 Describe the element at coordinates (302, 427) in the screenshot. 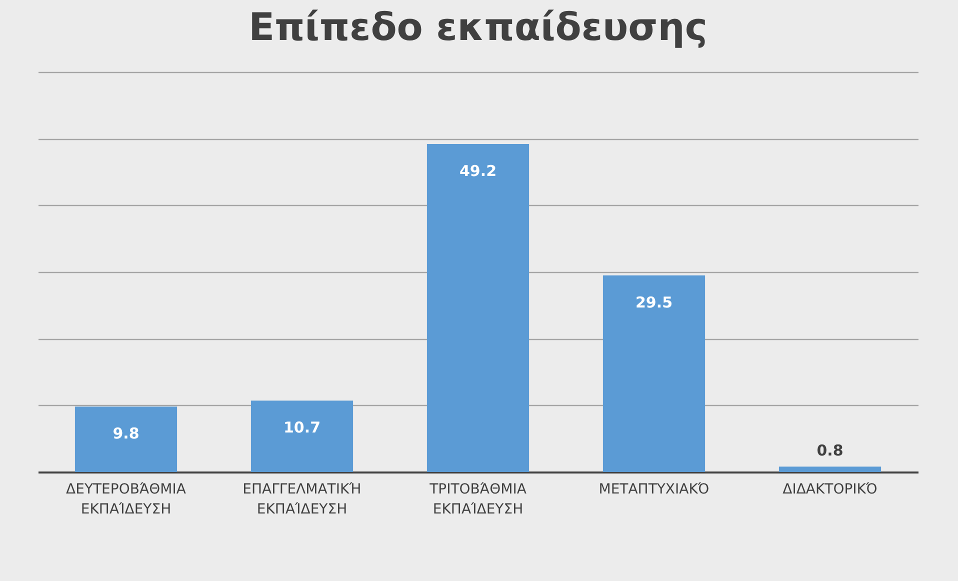

I see `data-label: 10.7` at that location.